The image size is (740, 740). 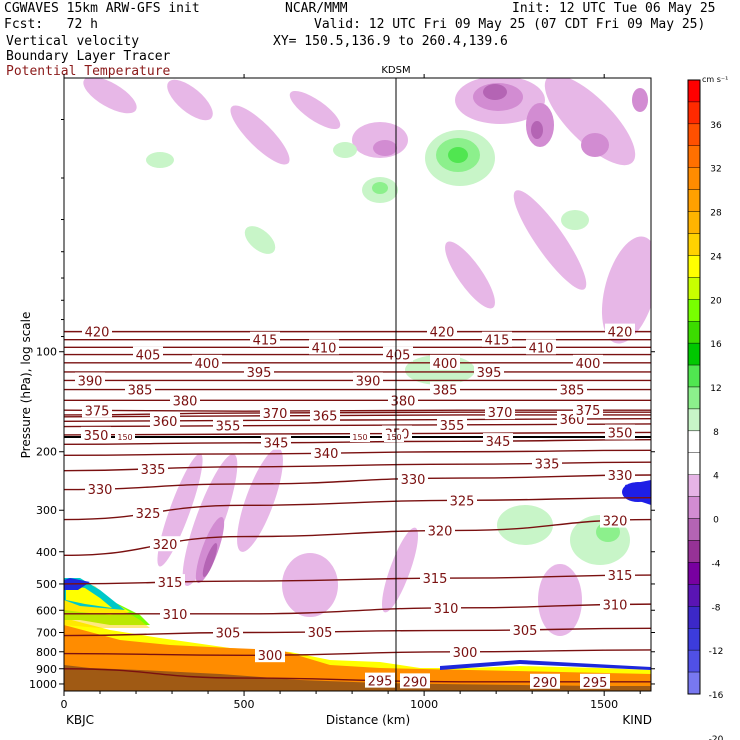 I want to click on colorbar-label: 8, so click(x=716, y=433).